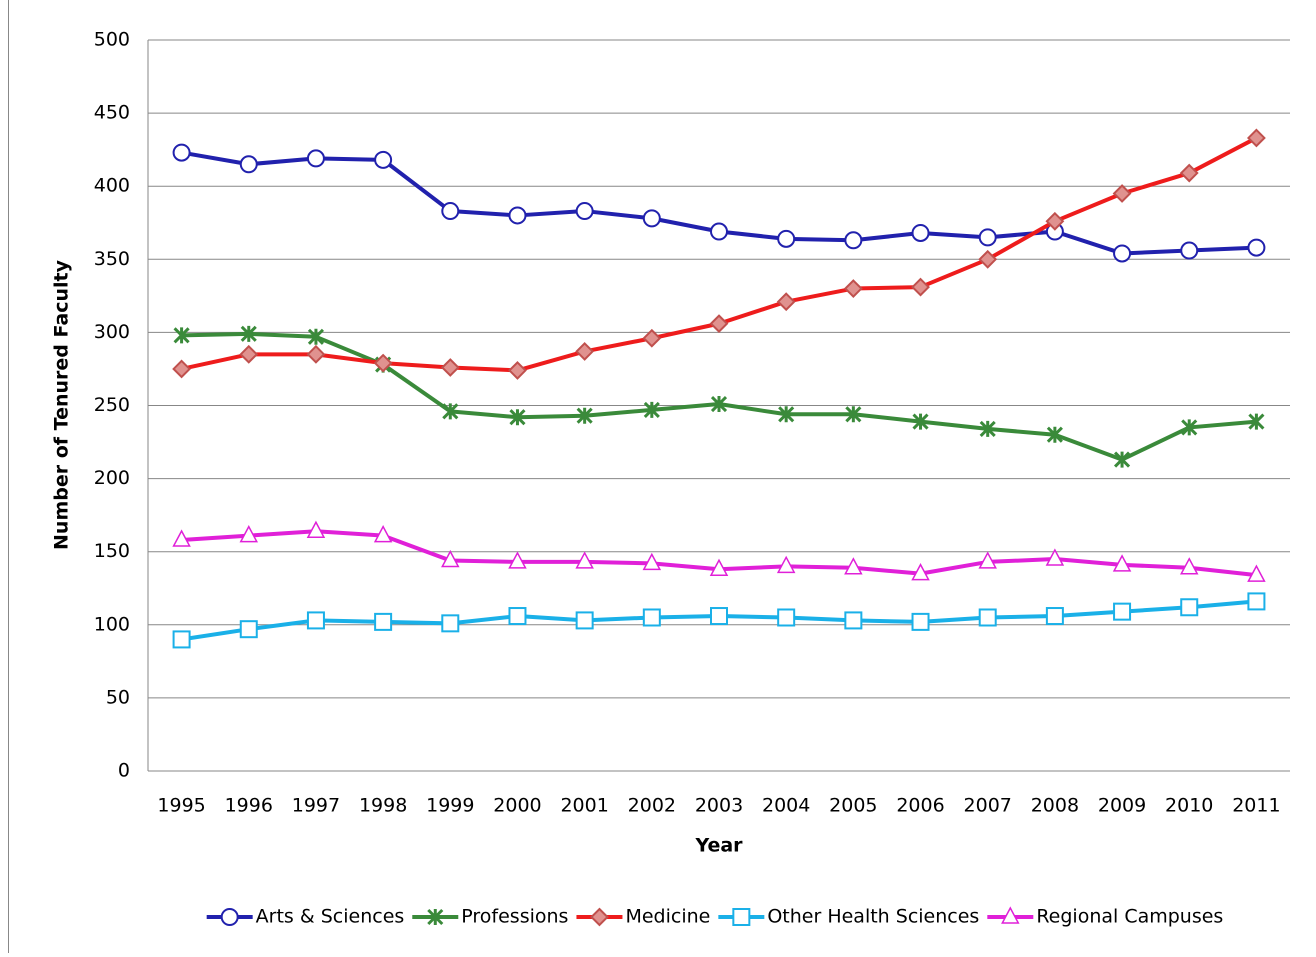 This screenshot has height=957, width=1316. What do you see at coordinates (181, 806) in the screenshot?
I see `x-tick-label: 1995` at bounding box center [181, 806].